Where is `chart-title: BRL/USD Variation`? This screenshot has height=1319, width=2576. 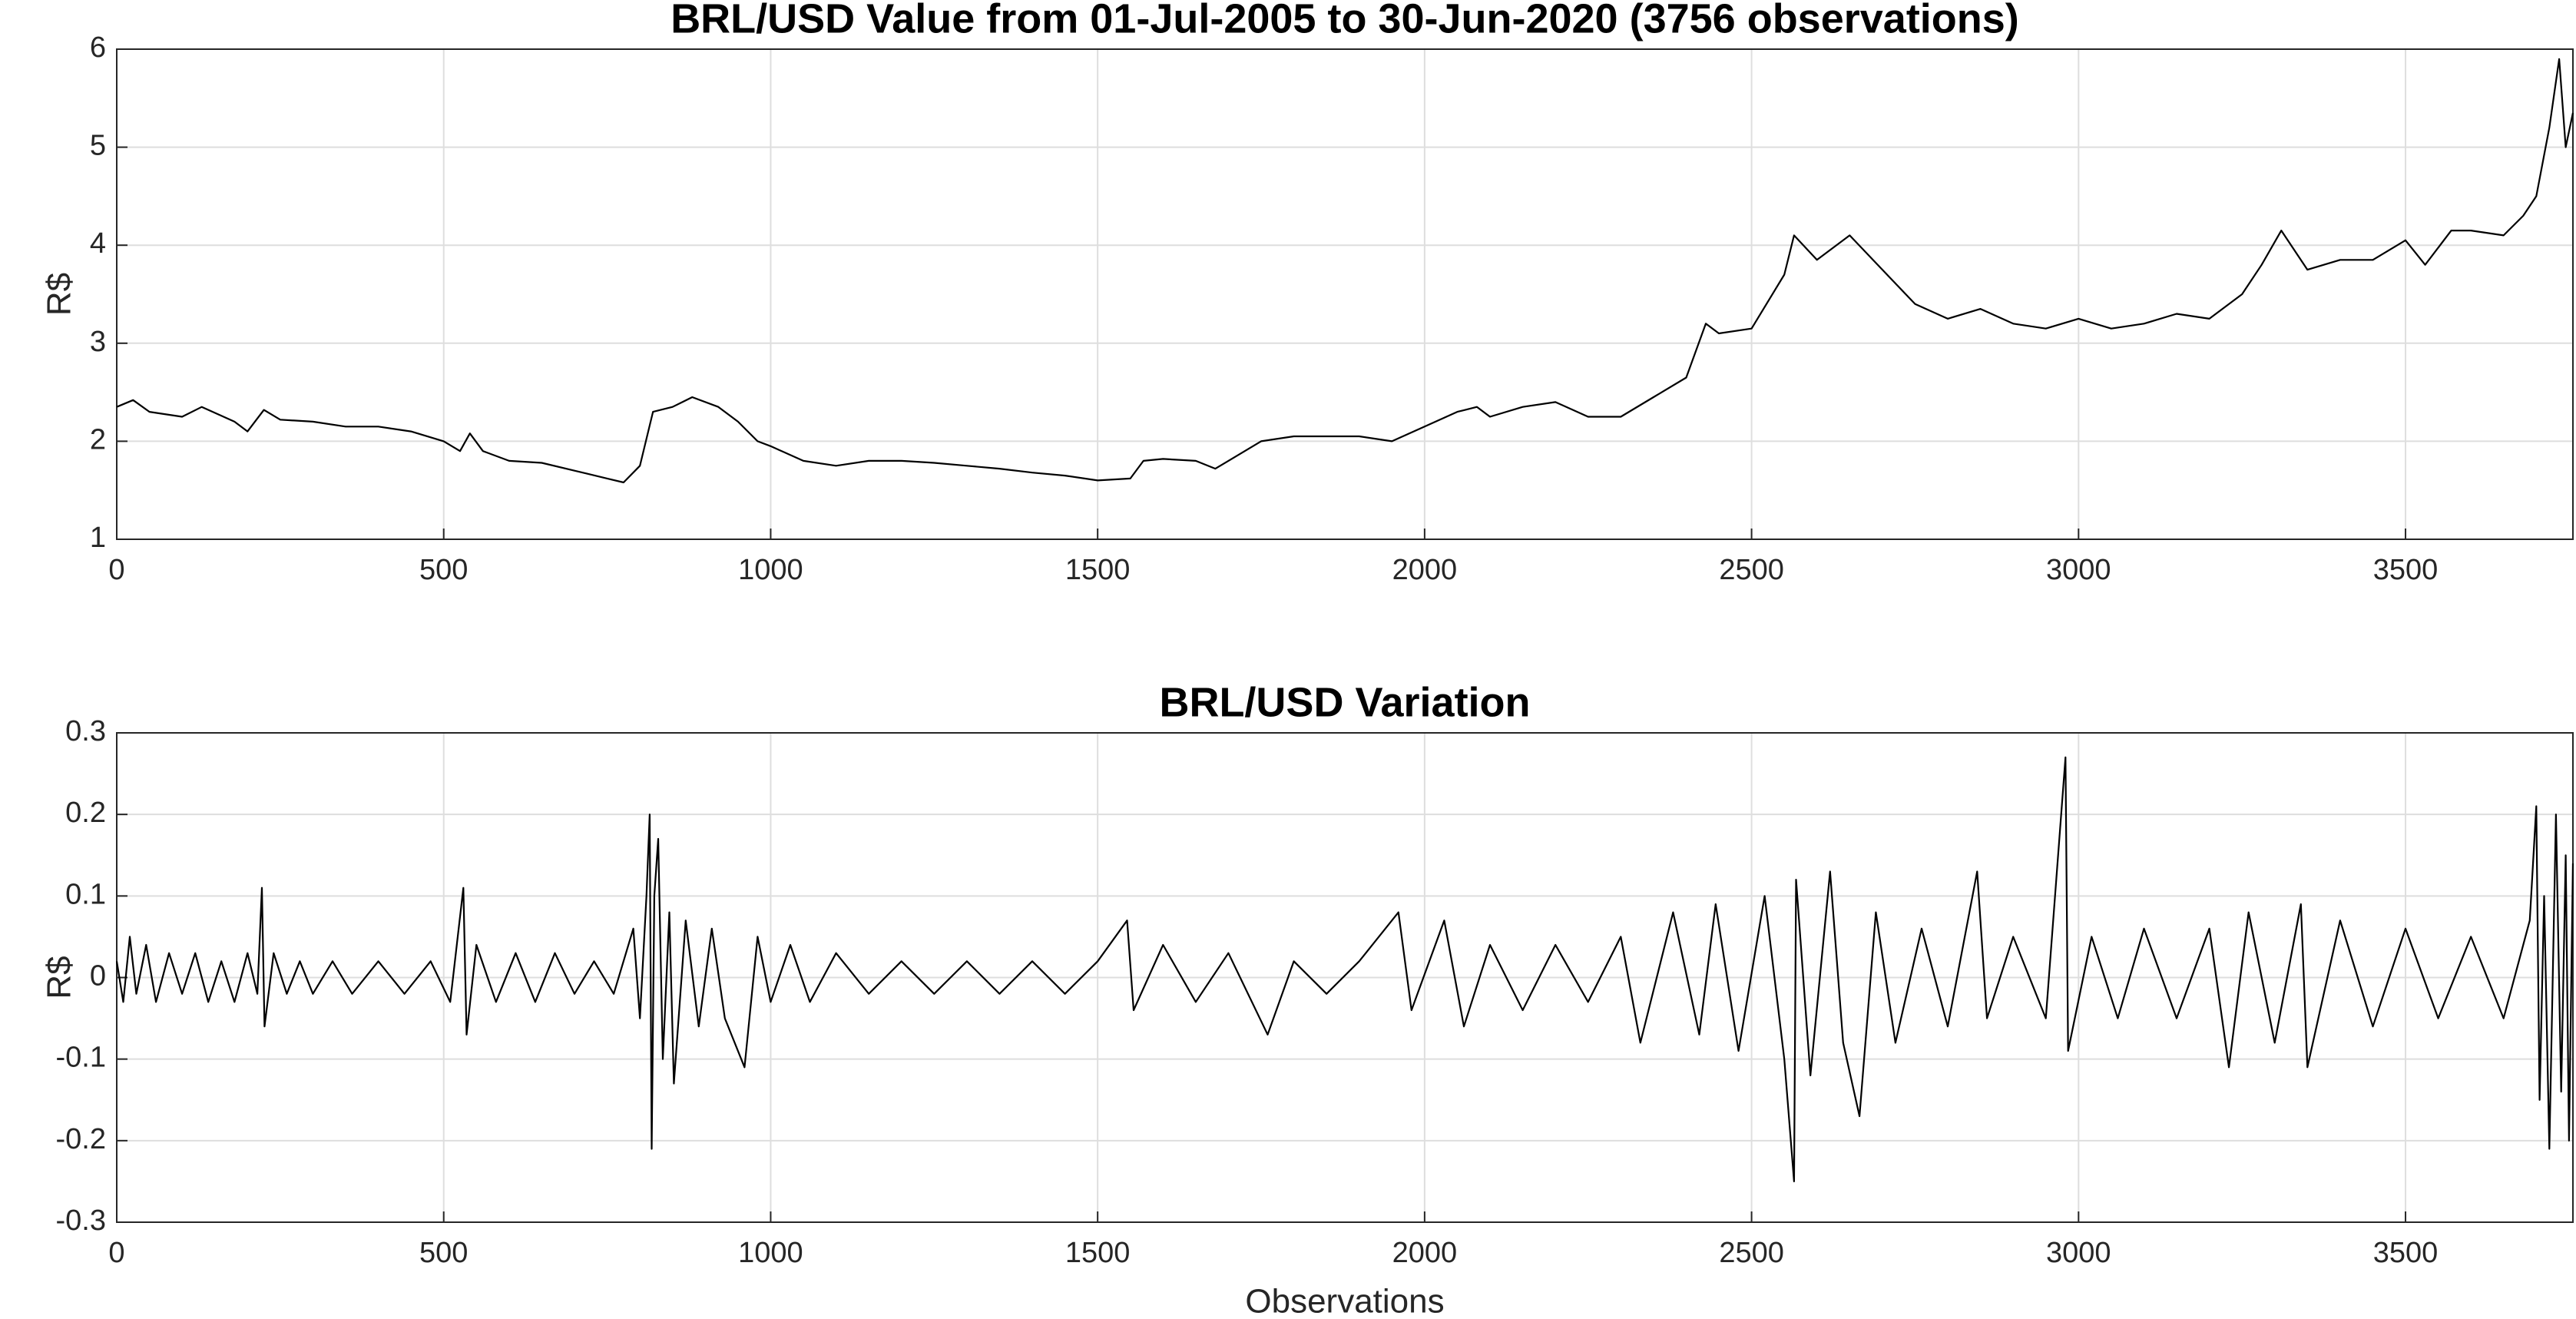 chart-title: BRL/USD Variation is located at coordinates (1344, 702).